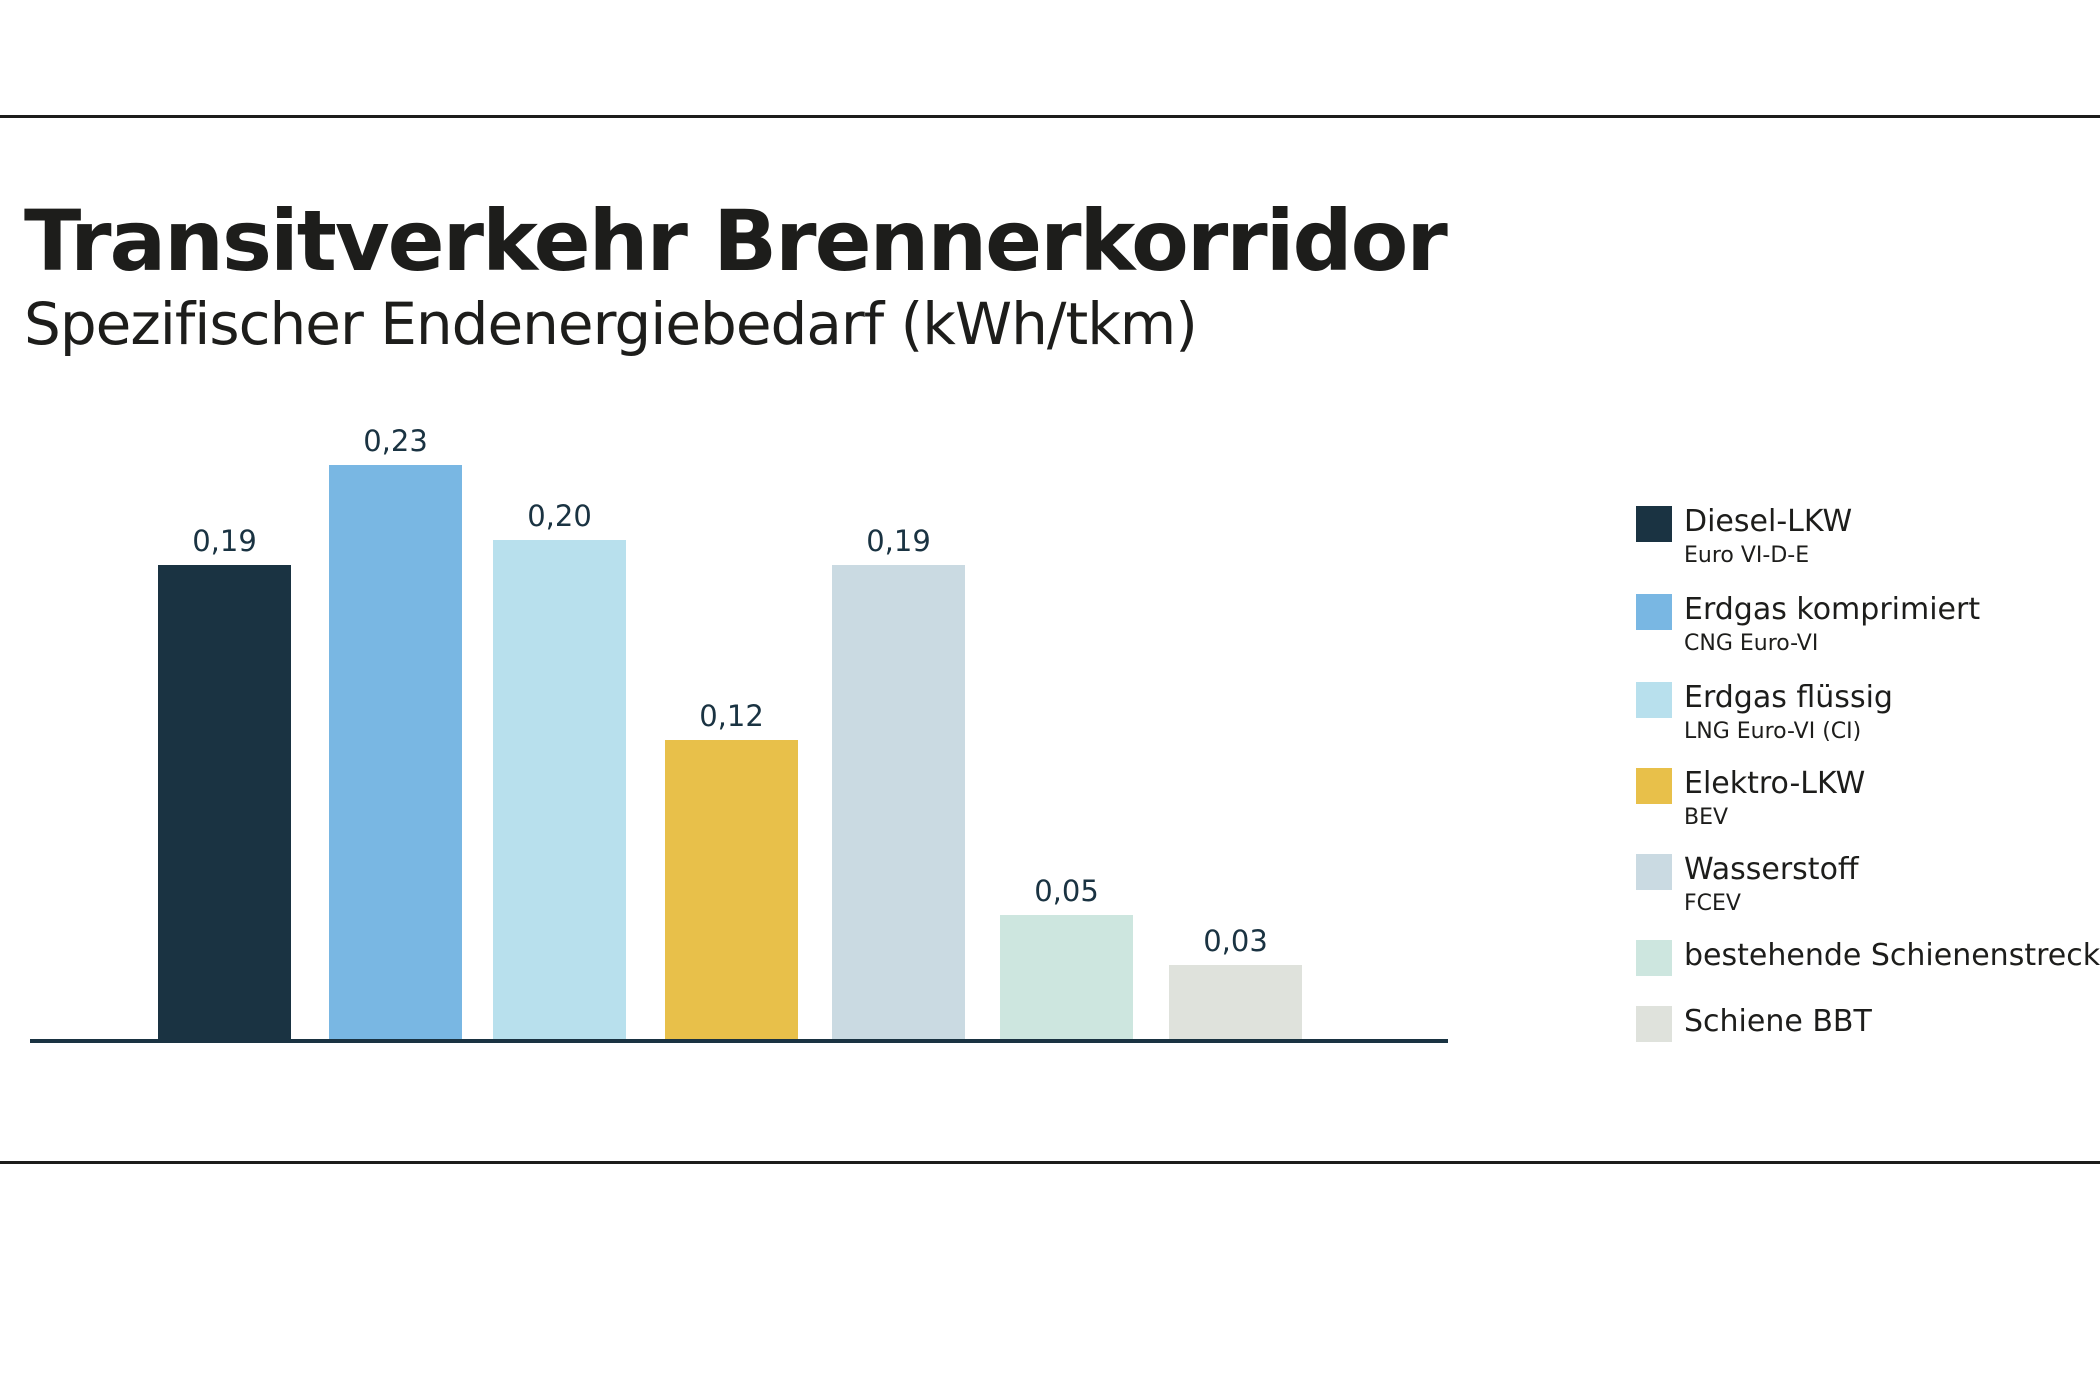 Image resolution: width=2100 pixels, height=1400 pixels. I want to click on legend-sublabel: CNG Euro-VI, so click(1751, 643).